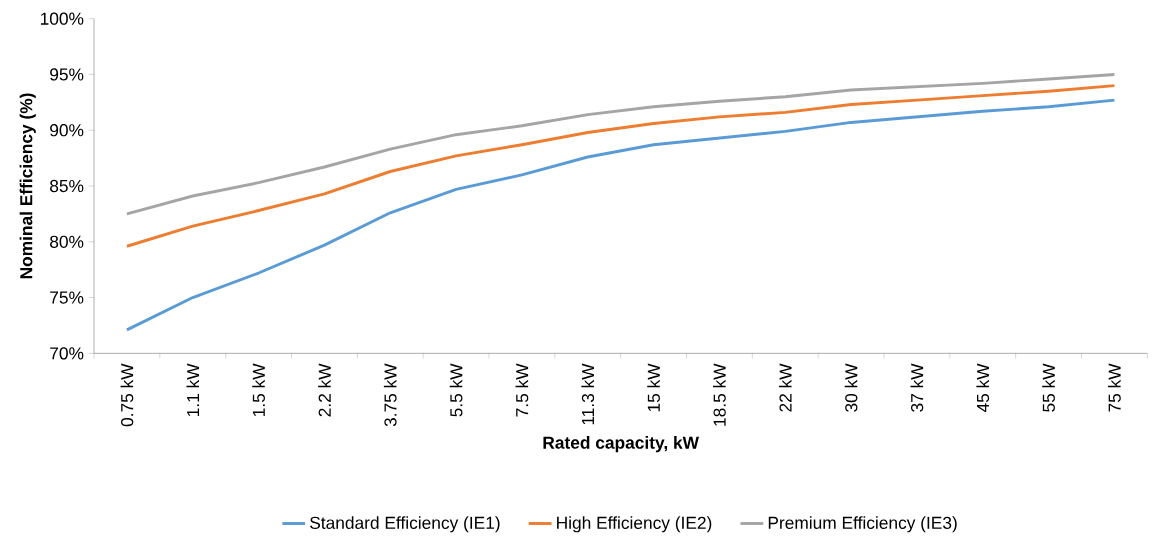 Image resolution: width=1157 pixels, height=536 pixels. Describe the element at coordinates (67, 241) in the screenshot. I see `y-tick-label: 80%` at that location.